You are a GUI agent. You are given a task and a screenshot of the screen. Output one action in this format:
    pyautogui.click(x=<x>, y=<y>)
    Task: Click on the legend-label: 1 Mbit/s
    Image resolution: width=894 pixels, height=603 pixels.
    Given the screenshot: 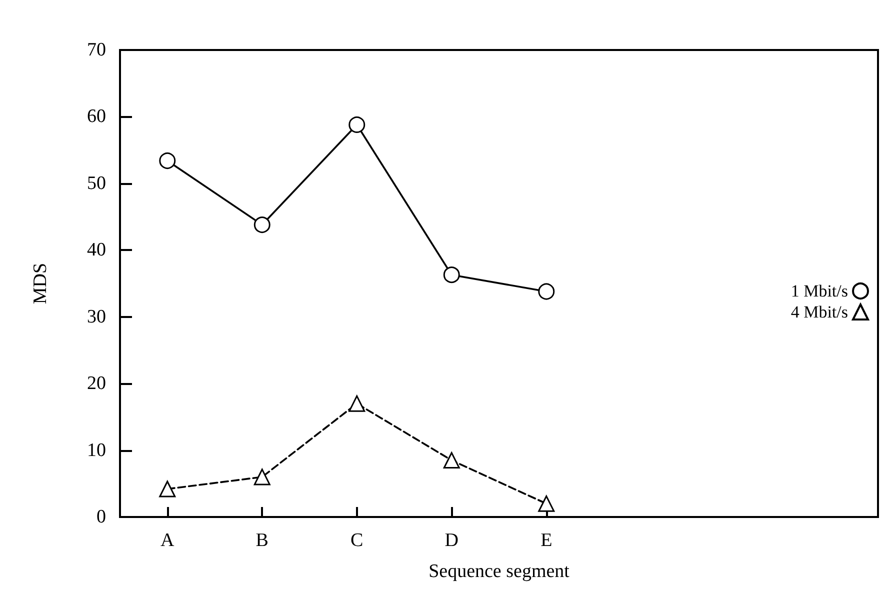 What is the action you would take?
    pyautogui.click(x=819, y=291)
    